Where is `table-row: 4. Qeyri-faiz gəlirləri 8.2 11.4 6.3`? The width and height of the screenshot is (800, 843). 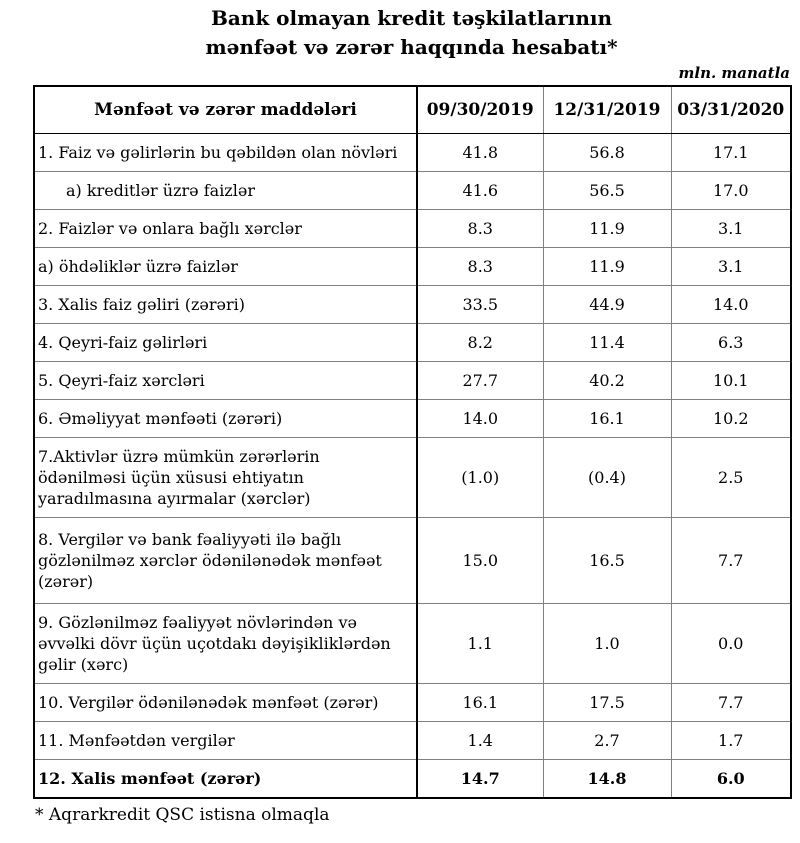 table-row: 4. Qeyri-faiz gəlirləri 8.2 11.4 6.3 is located at coordinates (412, 342).